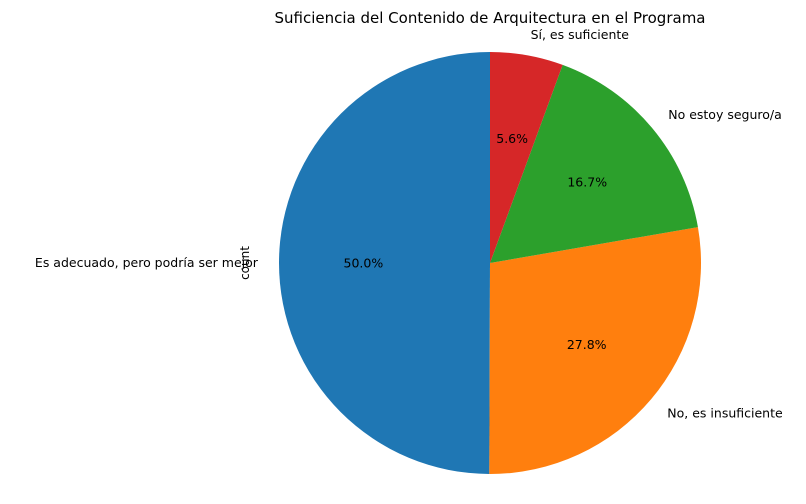 This screenshot has height=504, width=806. What do you see at coordinates (725, 412) in the screenshot?
I see `slice-category-label: No, es insuficiente` at bounding box center [725, 412].